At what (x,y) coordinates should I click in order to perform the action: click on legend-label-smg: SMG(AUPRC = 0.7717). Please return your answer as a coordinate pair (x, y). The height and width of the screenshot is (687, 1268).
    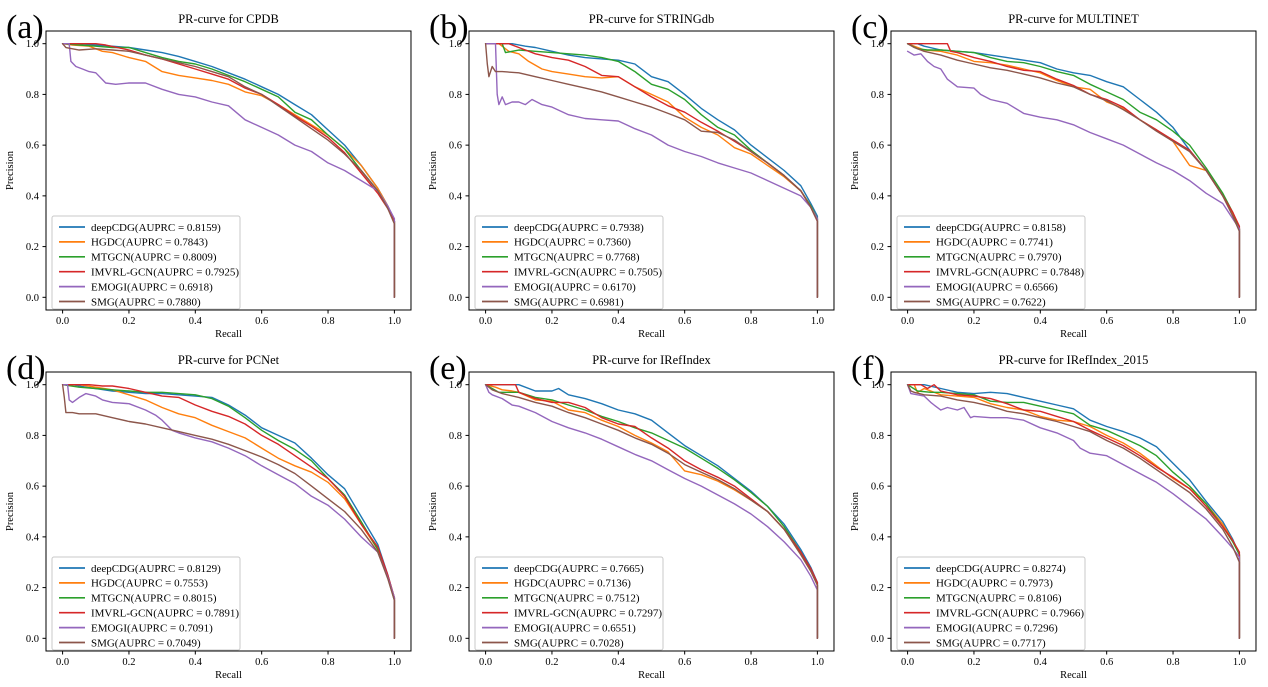
    Looking at the image, I should click on (991, 643).